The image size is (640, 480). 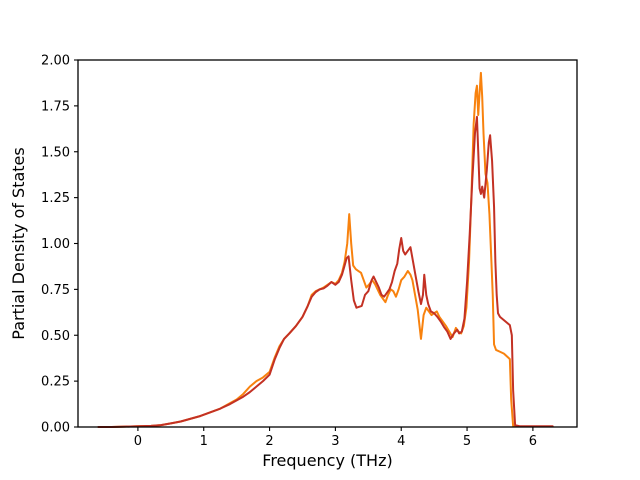 I want to click on x-axis-label: Frequency (THz), so click(x=327, y=460).